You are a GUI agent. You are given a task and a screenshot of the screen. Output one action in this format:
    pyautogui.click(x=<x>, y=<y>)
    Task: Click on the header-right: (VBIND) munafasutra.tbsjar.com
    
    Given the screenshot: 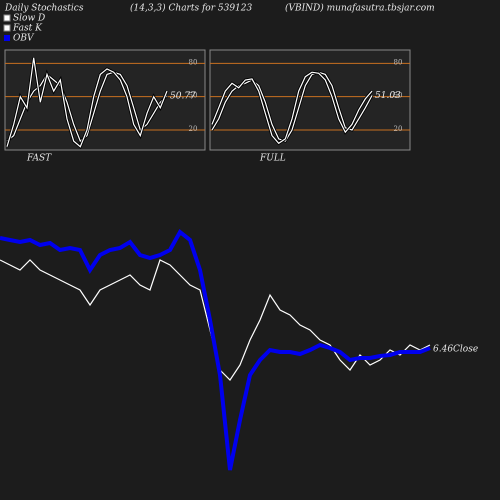 What is the action you would take?
    pyautogui.click(x=360, y=8)
    